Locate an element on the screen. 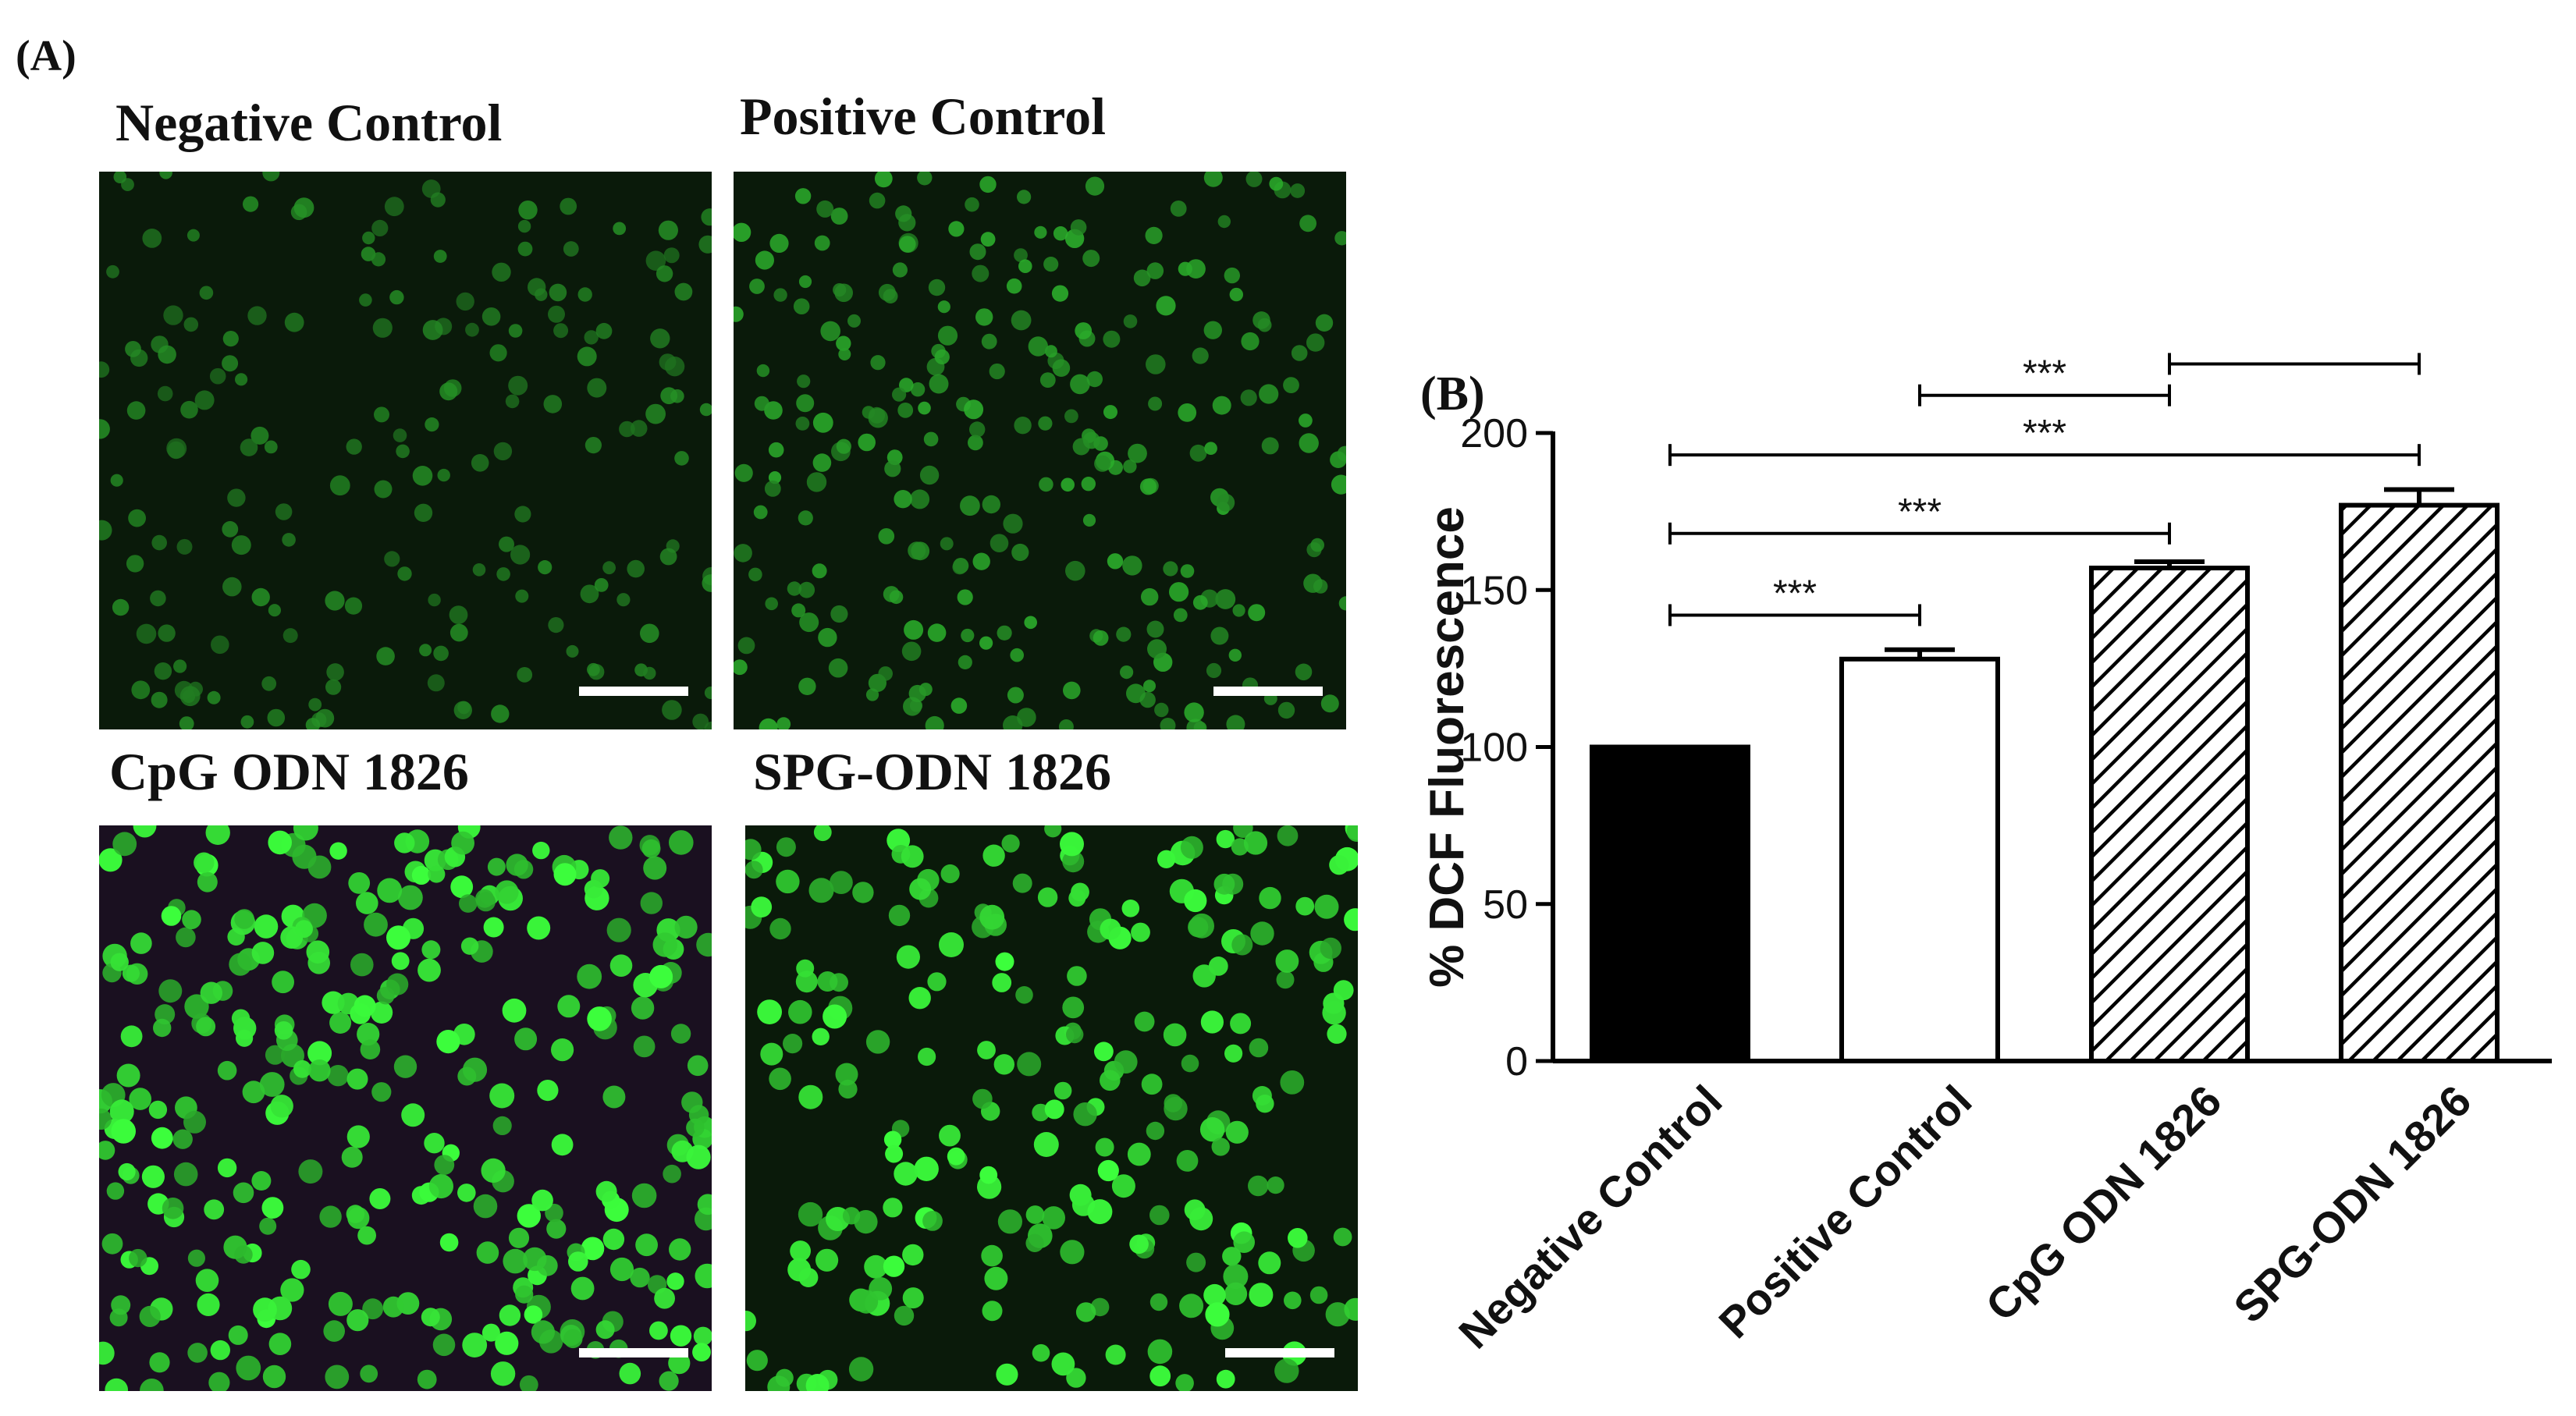 The height and width of the screenshot is (1416, 2576). x-tick-label: Negative Control is located at coordinates (1590, 1216).